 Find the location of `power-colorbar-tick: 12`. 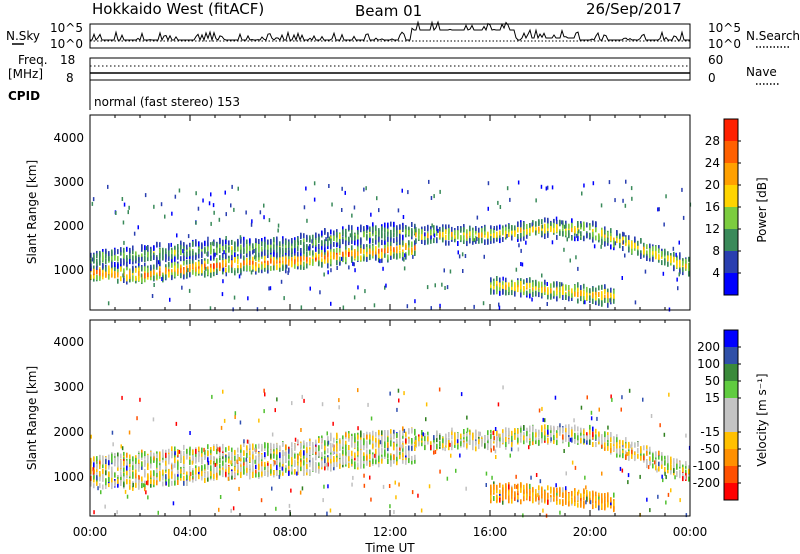

power-colorbar-tick: 12 is located at coordinates (712, 229).